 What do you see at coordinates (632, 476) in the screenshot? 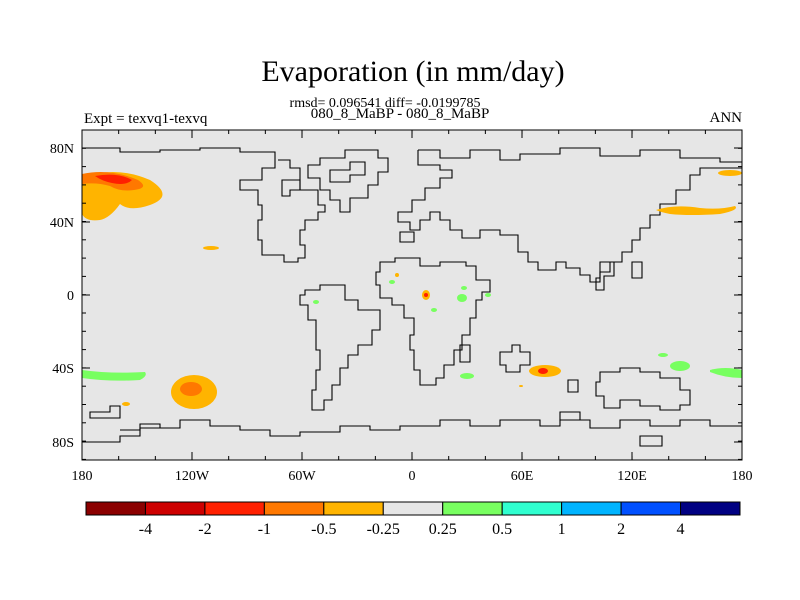
I see `lon-label: 120E` at bounding box center [632, 476].